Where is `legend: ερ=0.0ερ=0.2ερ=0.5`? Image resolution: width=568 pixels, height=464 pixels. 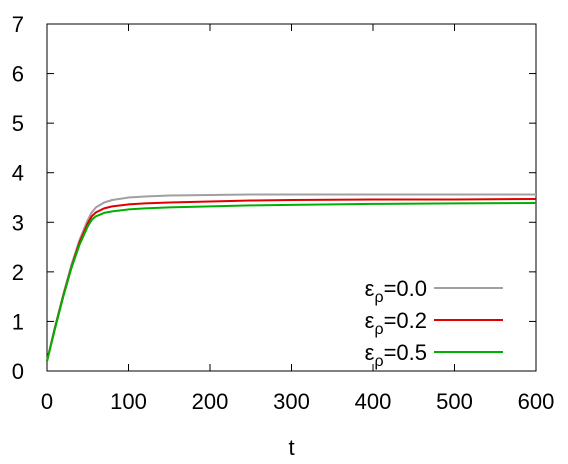 legend: ερ=0.0ερ=0.2ερ=0.5 is located at coordinates (434, 323).